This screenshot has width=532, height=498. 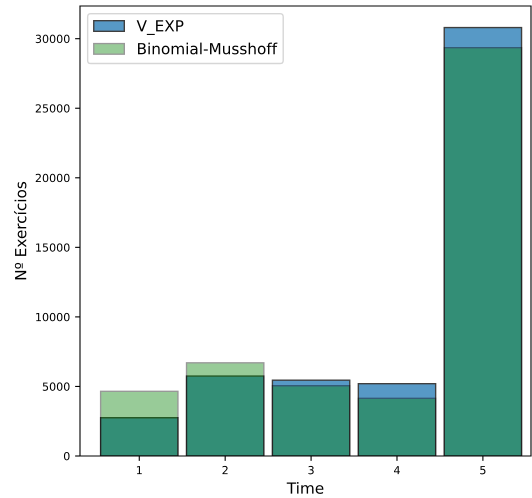 What do you see at coordinates (311, 470) in the screenshot?
I see `x-tick-label: 3` at bounding box center [311, 470].